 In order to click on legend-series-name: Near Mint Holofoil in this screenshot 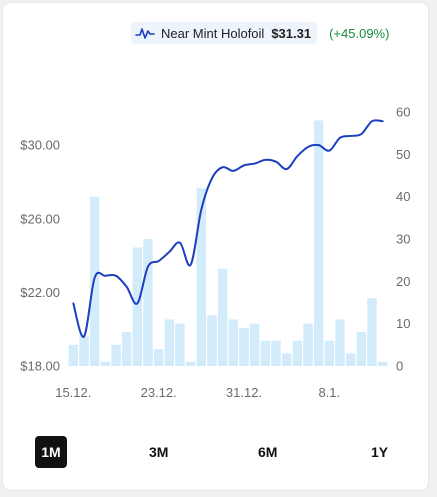, I will do `click(213, 33)`.